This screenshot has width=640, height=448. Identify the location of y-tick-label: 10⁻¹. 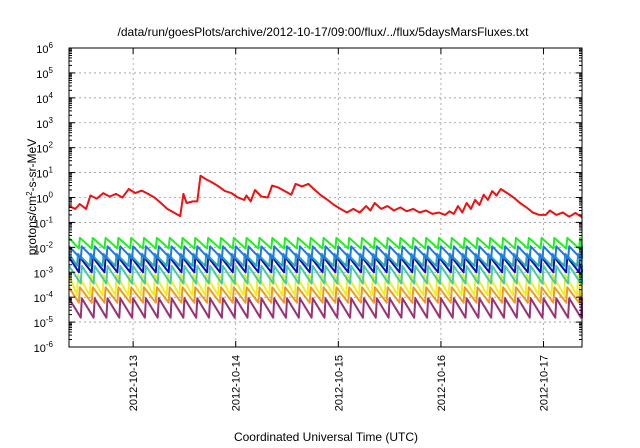
(44, 222).